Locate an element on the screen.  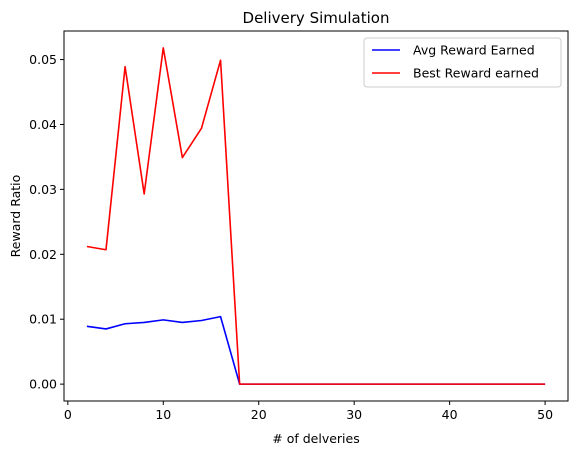
legend: Avg Reward Earned Best Reward earned is located at coordinates (462, 62).